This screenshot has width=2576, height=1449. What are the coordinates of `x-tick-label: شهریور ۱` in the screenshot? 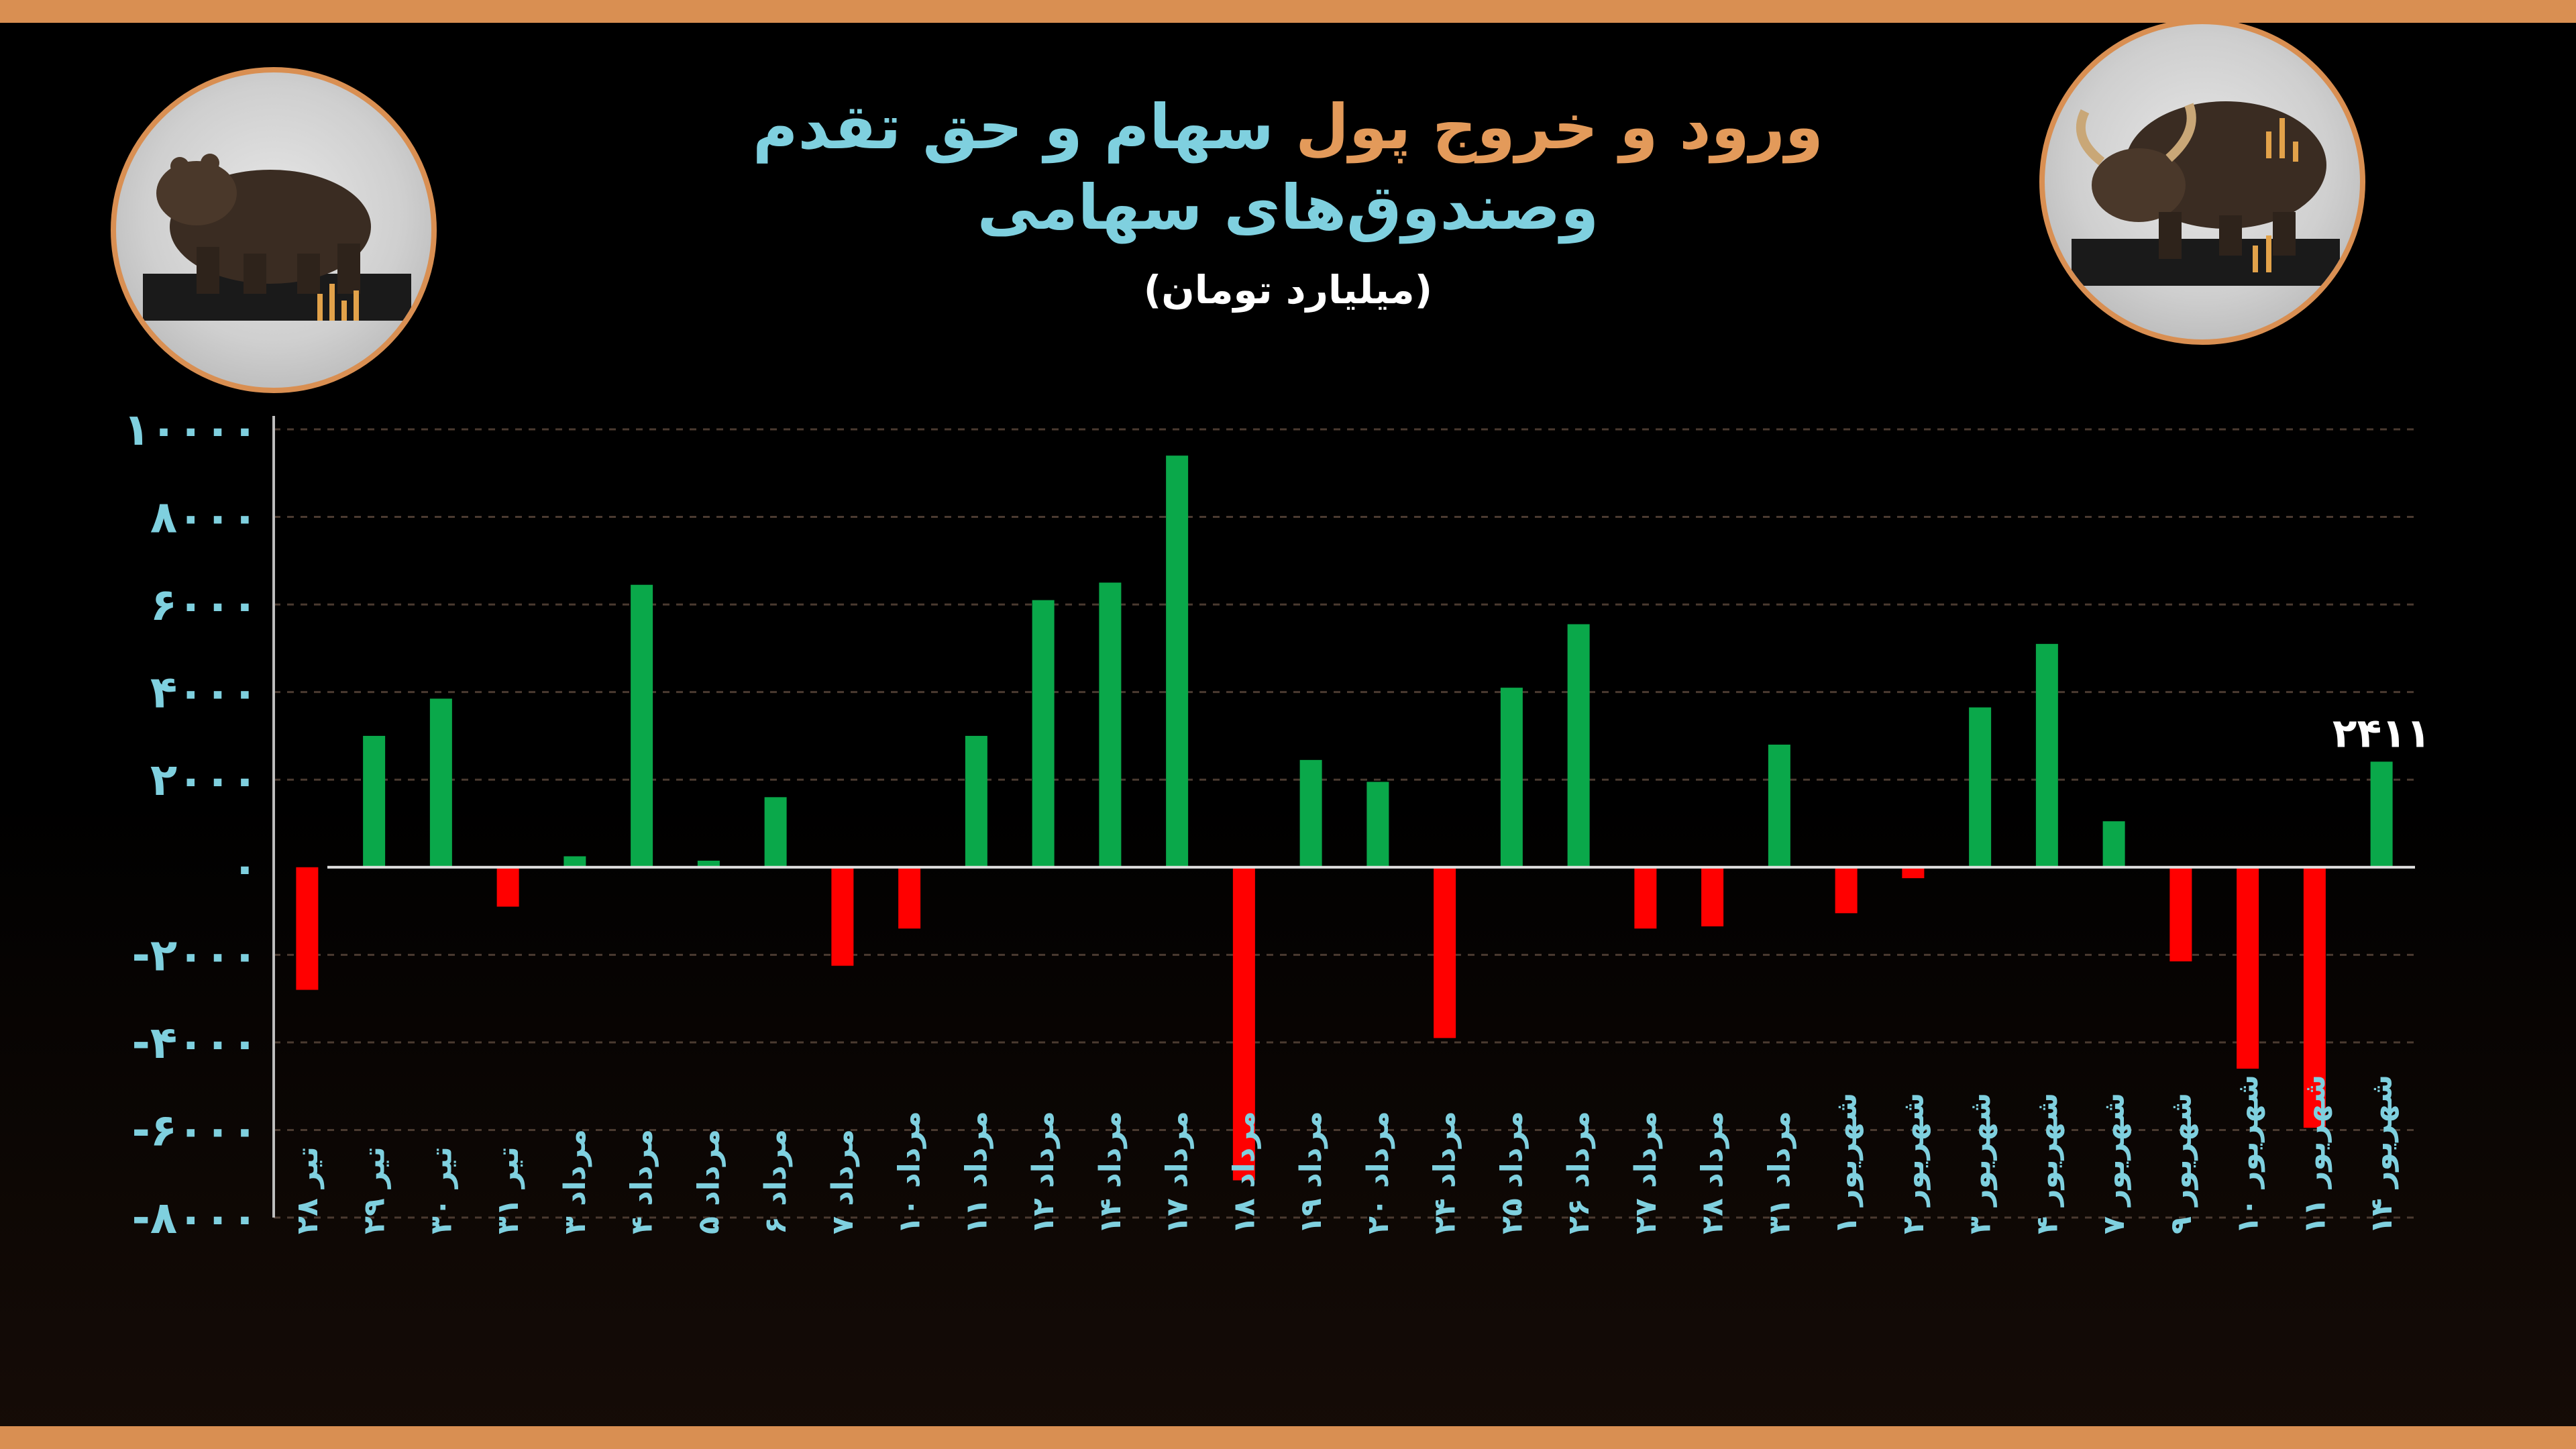 It's located at (1846, 1163).